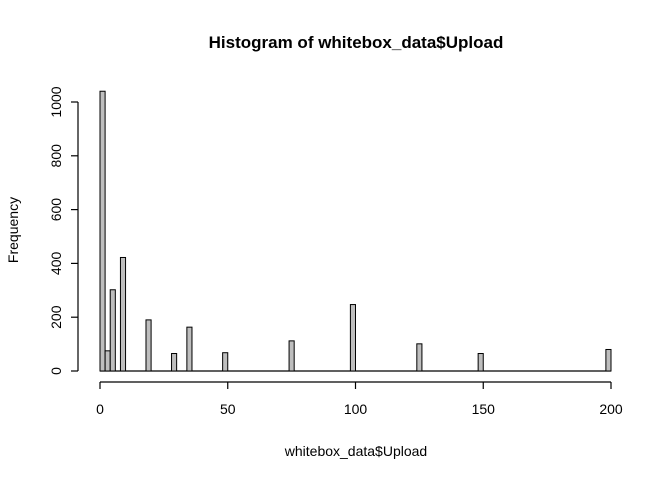 Image resolution: width=672 pixels, height=480 pixels. I want to click on y-tick-label: 200, so click(56, 317).